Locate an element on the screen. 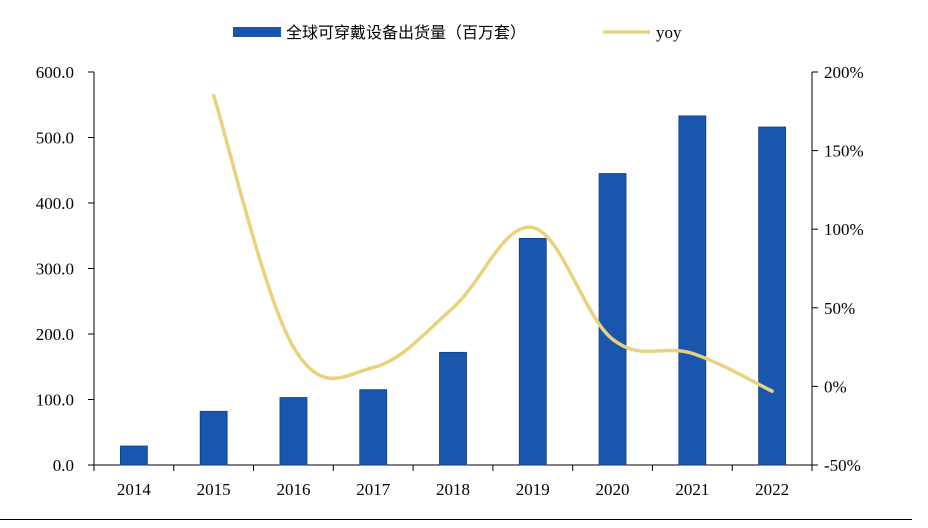 Image resolution: width=928 pixels, height=528 pixels. bar-2021 is located at coordinates (692, 290).